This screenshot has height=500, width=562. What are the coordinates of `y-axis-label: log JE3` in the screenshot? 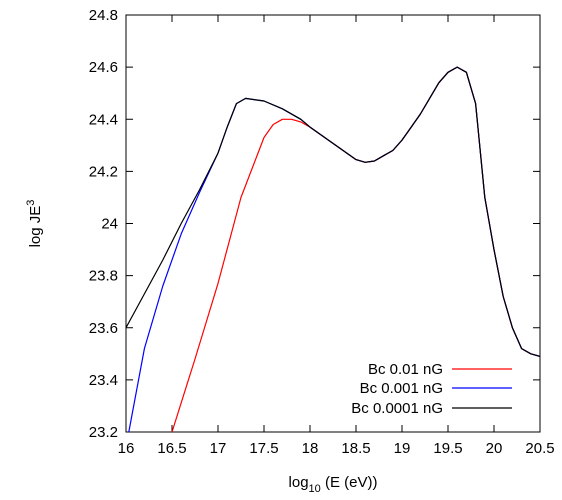 It's located at (34, 224).